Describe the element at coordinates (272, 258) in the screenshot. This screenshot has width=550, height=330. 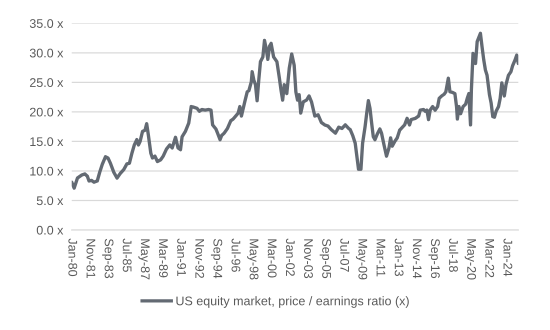
I see `x-tick-label: Mar-00` at that location.